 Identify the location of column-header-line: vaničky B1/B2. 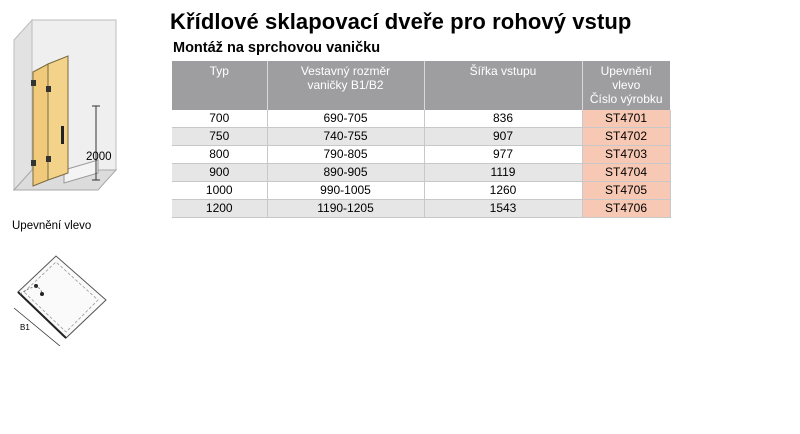
(345, 85).